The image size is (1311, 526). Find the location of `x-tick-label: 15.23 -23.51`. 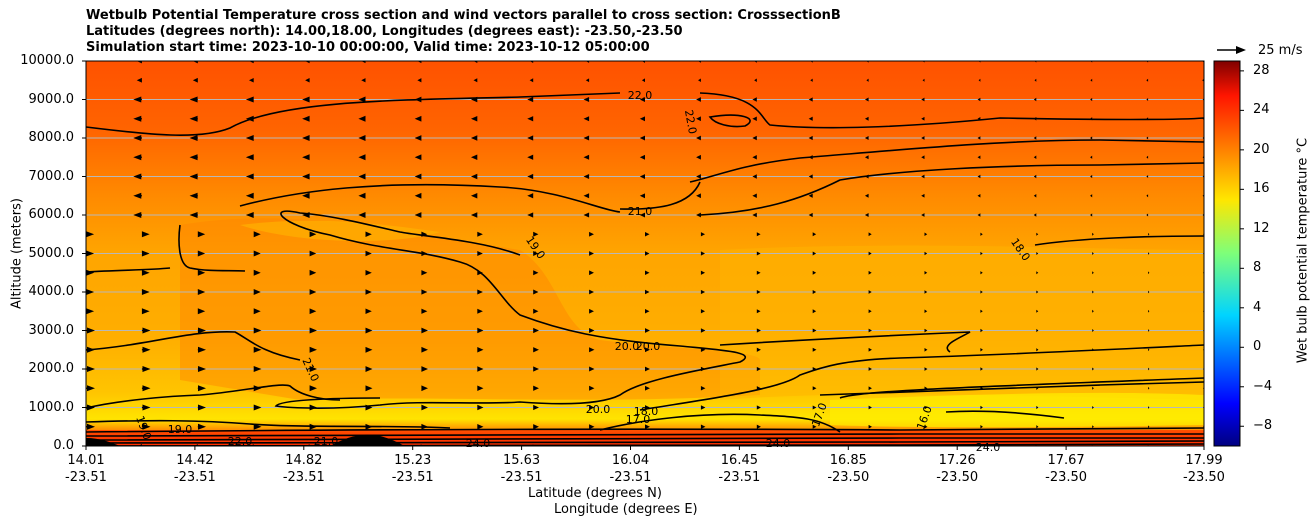

x-tick-label: 15.23 -23.51 is located at coordinates (412, 469).